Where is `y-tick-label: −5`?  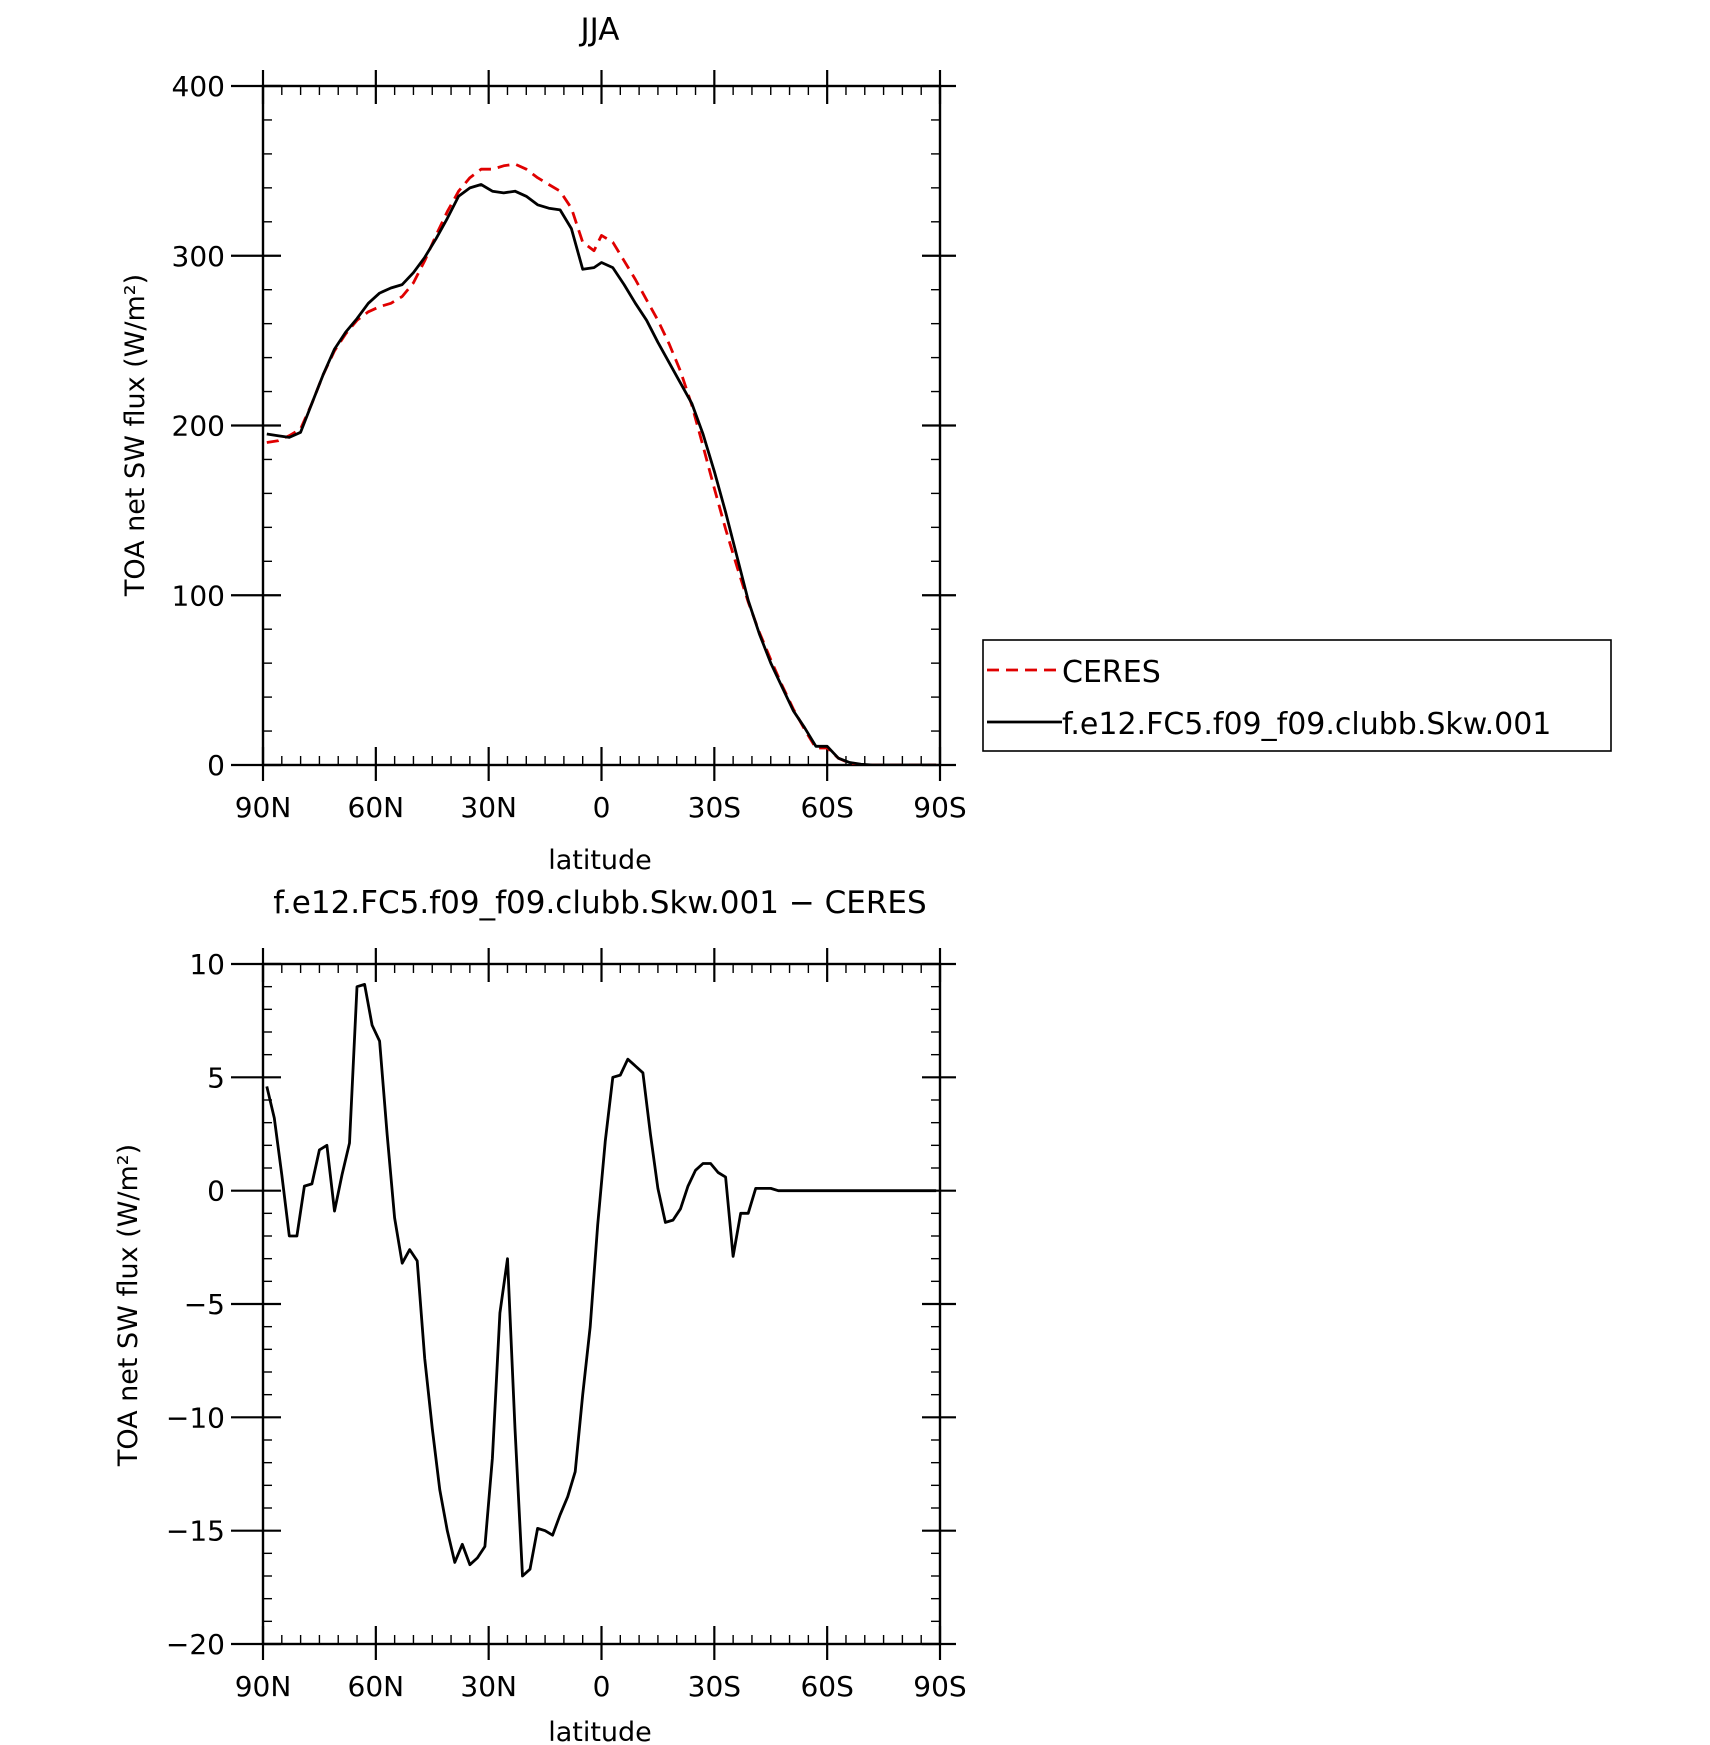 y-tick-label: −5 is located at coordinates (204, 1304).